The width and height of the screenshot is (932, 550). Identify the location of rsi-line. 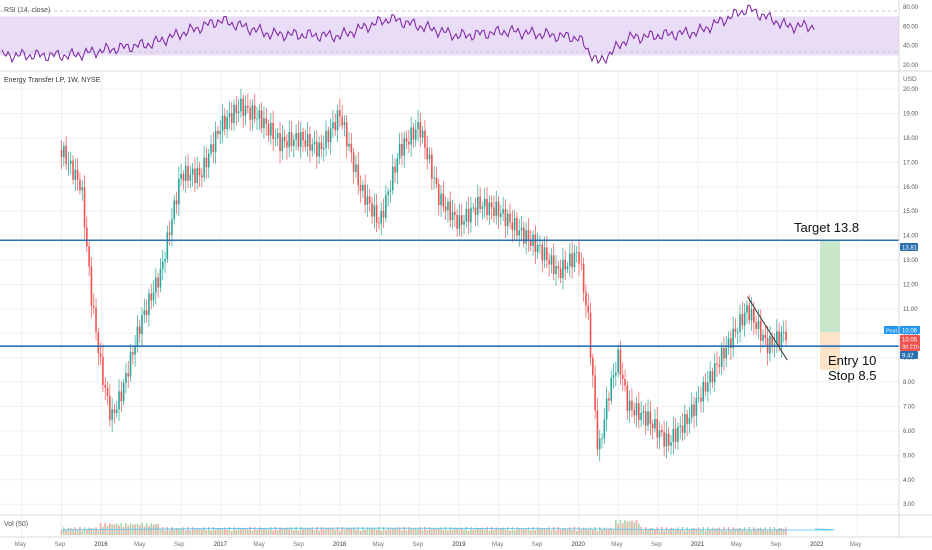
(408, 34).